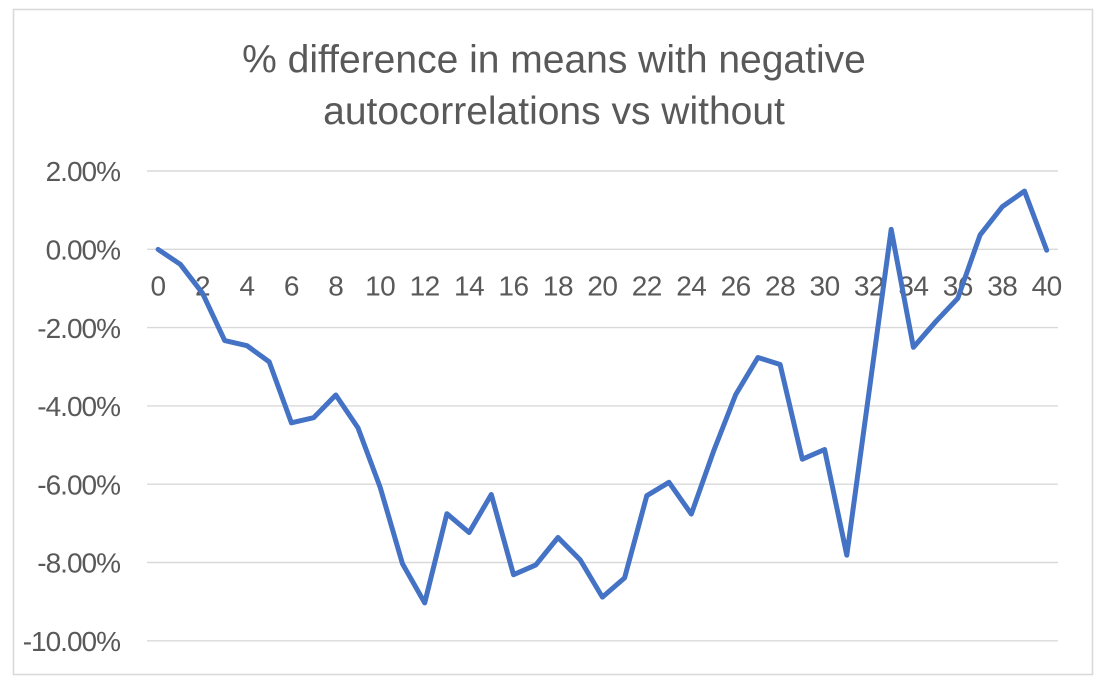 This screenshot has height=690, width=1102. I want to click on svg-text: 4, so click(246, 286).